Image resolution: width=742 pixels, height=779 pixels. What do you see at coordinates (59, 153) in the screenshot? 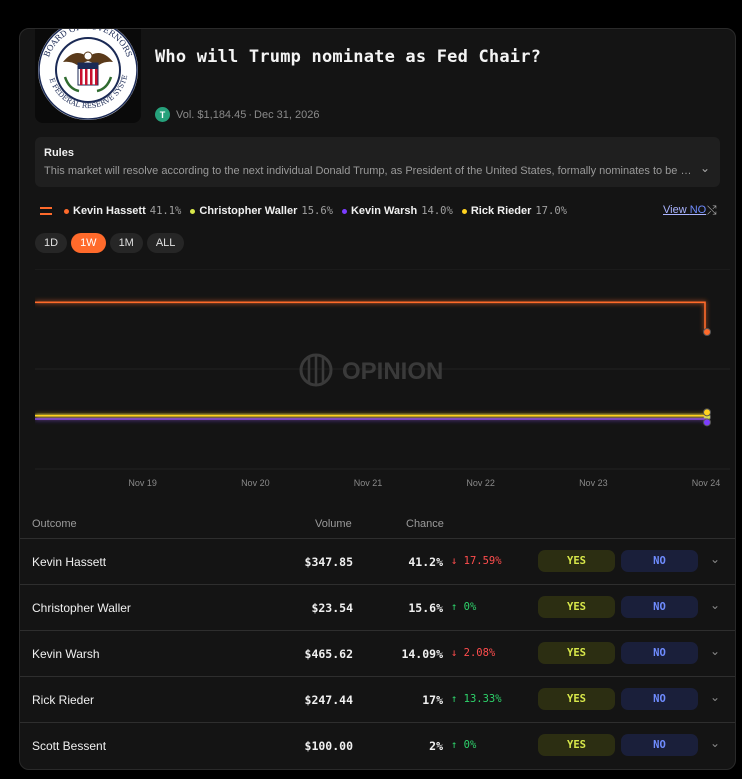
I see `rules-title: Rules` at bounding box center [59, 153].